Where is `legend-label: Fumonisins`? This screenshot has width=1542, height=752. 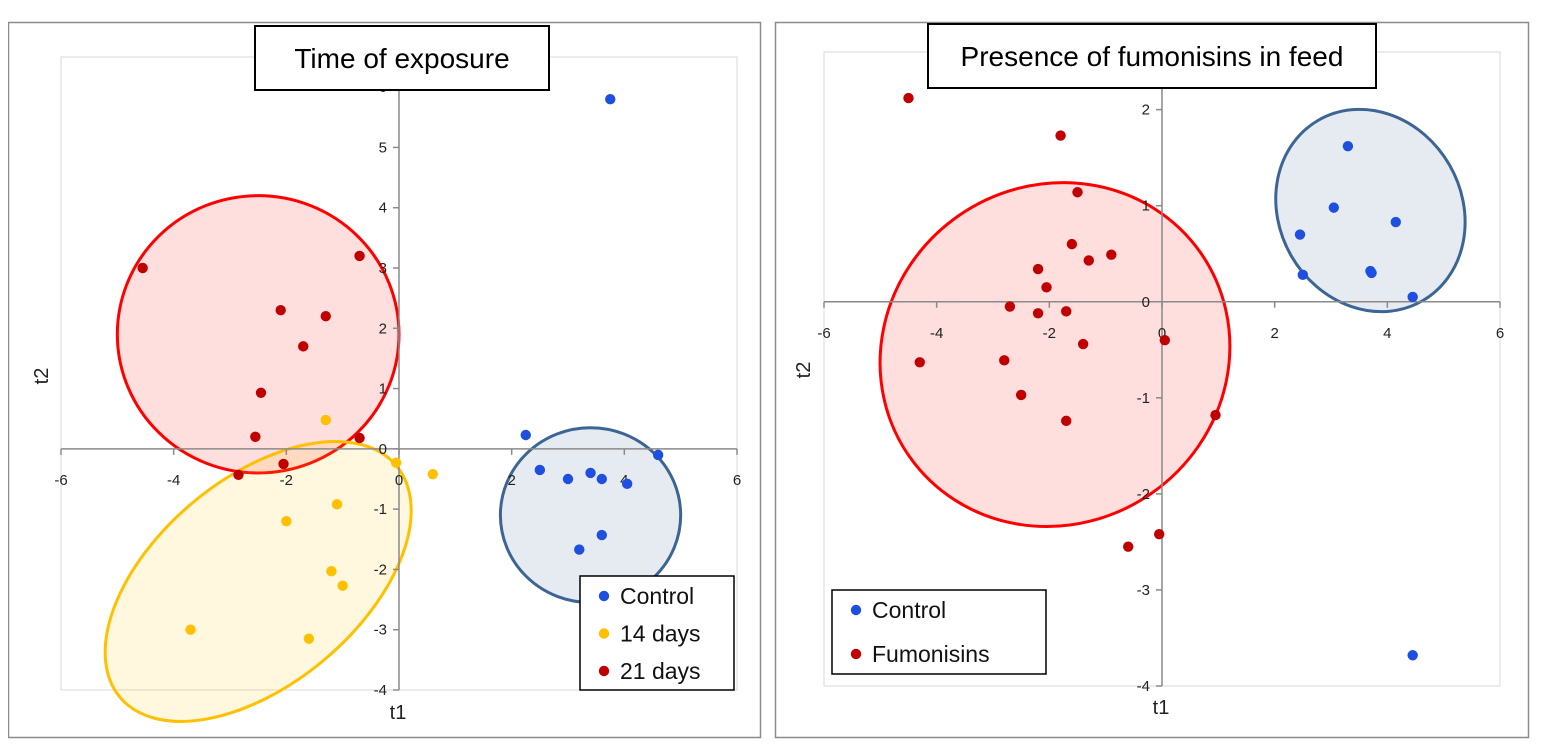 legend-label: Fumonisins is located at coordinates (931, 654).